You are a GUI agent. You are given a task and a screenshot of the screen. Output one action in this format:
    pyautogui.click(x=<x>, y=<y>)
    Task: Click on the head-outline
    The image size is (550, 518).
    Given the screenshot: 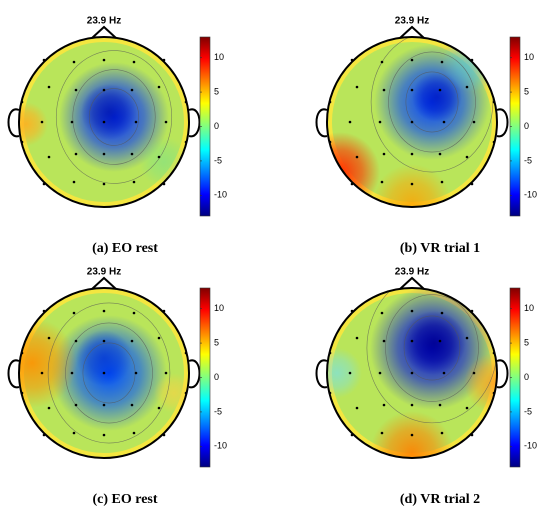 What is the action you would take?
    pyautogui.click(x=412, y=122)
    